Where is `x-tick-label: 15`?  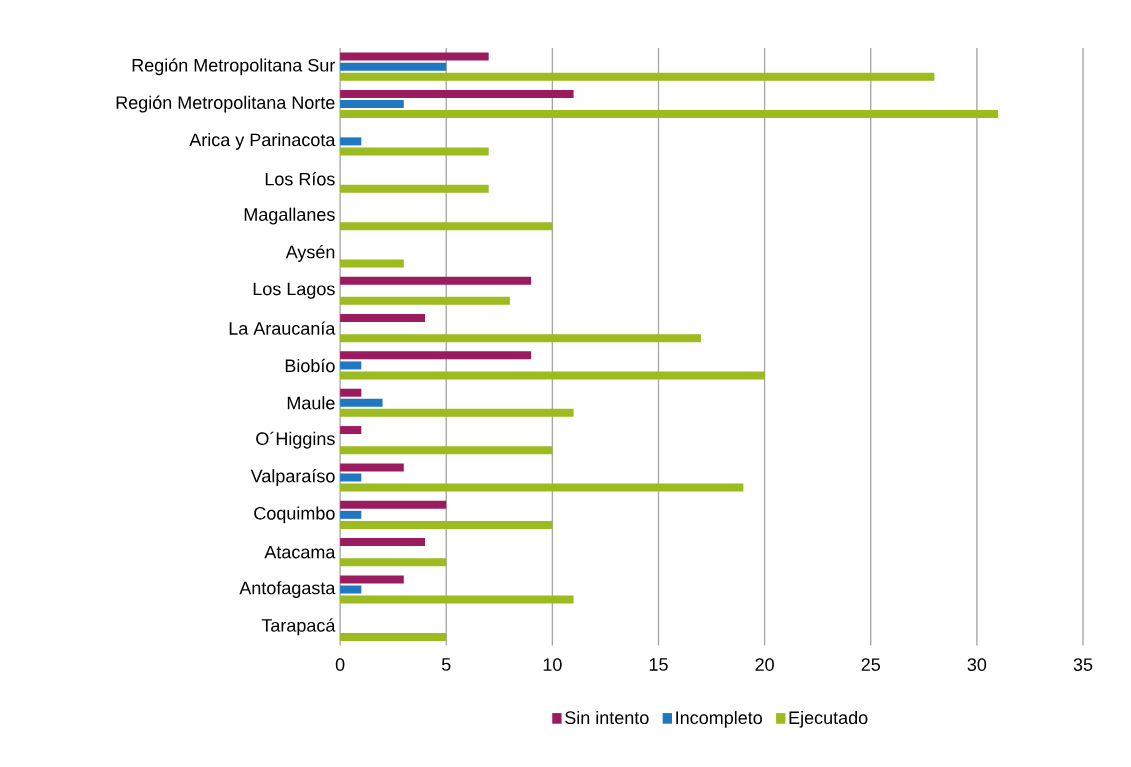 x-tick-label: 15 is located at coordinates (658, 664).